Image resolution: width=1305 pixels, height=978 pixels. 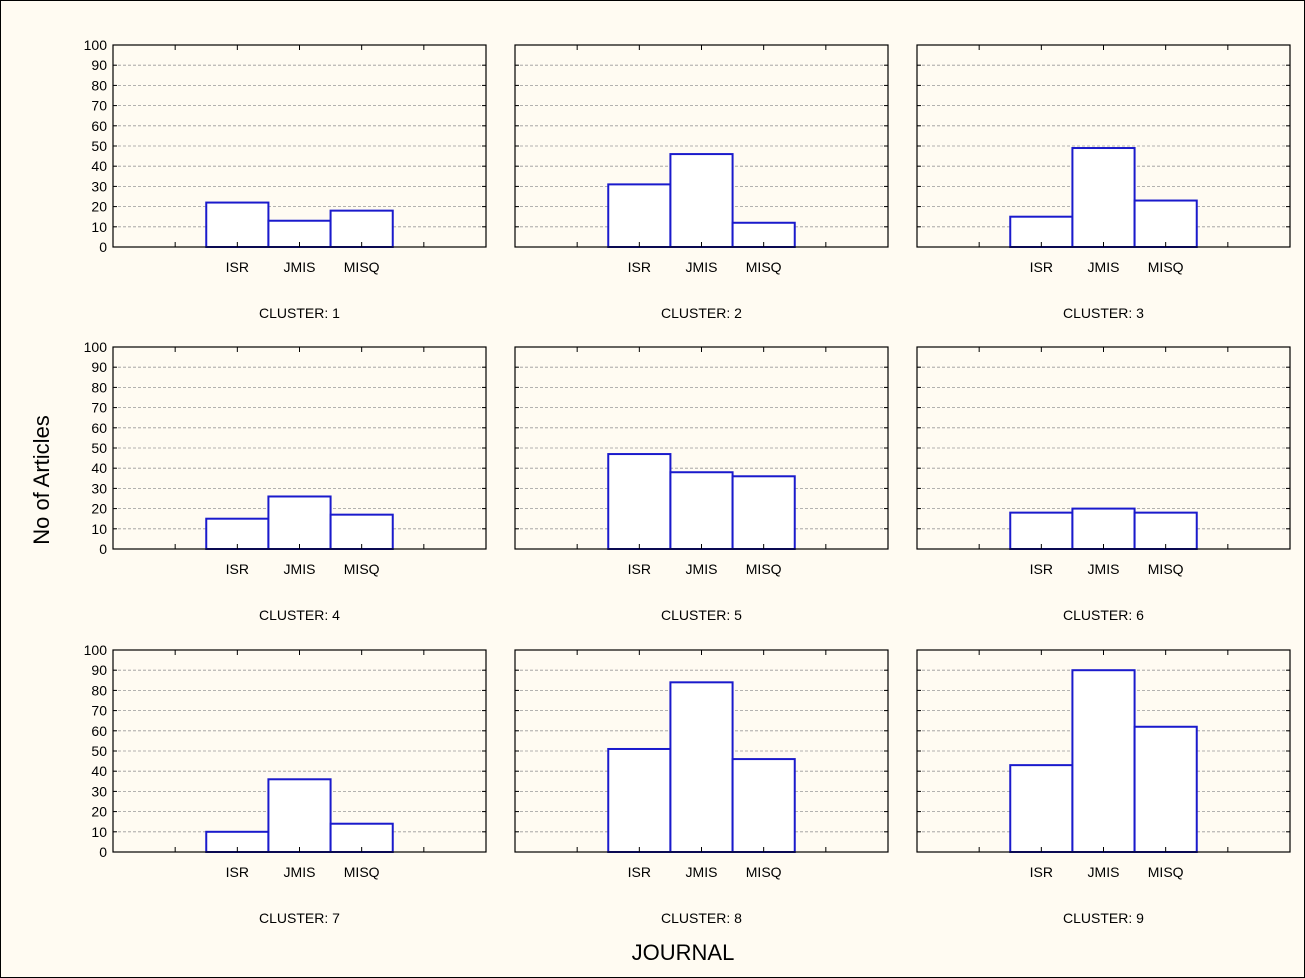 What do you see at coordinates (99, 106) in the screenshot?
I see `y-tick-label-1: 70` at bounding box center [99, 106].